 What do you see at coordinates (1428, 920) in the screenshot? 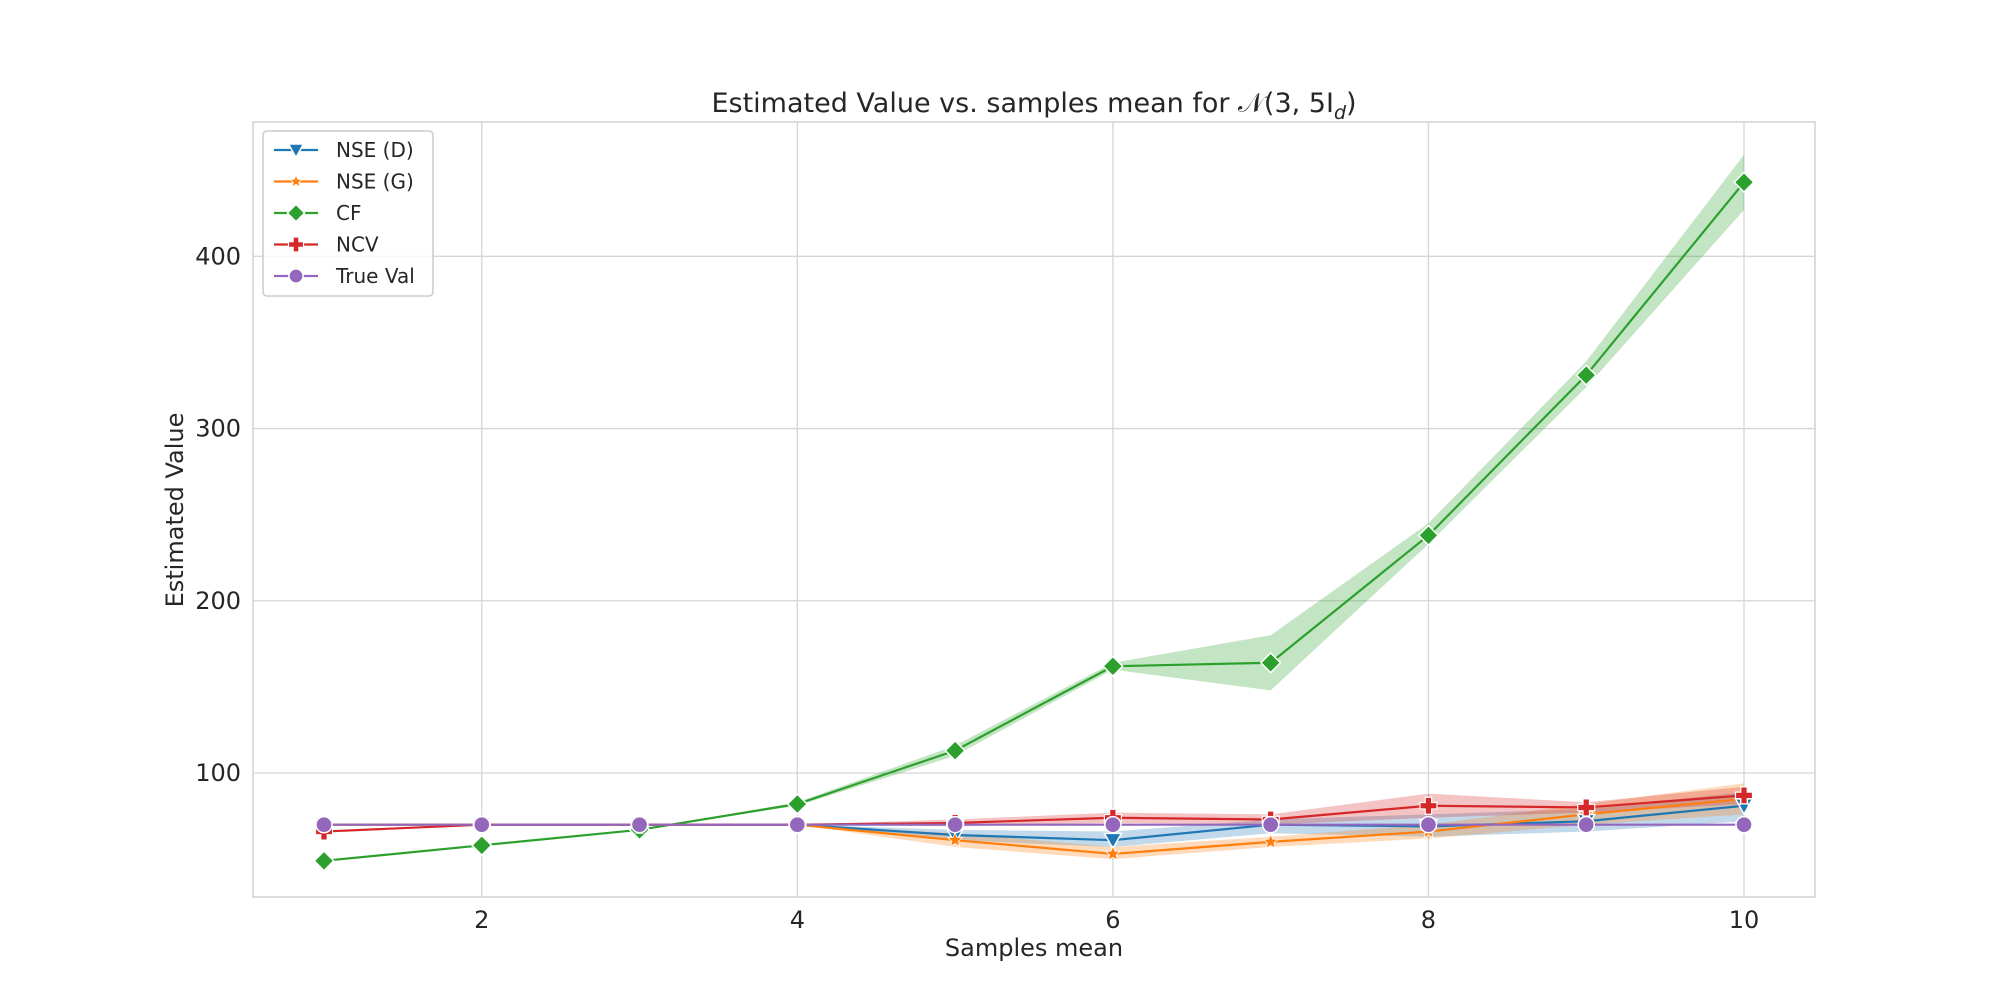
I see `x-tick-label: 8` at bounding box center [1428, 920].